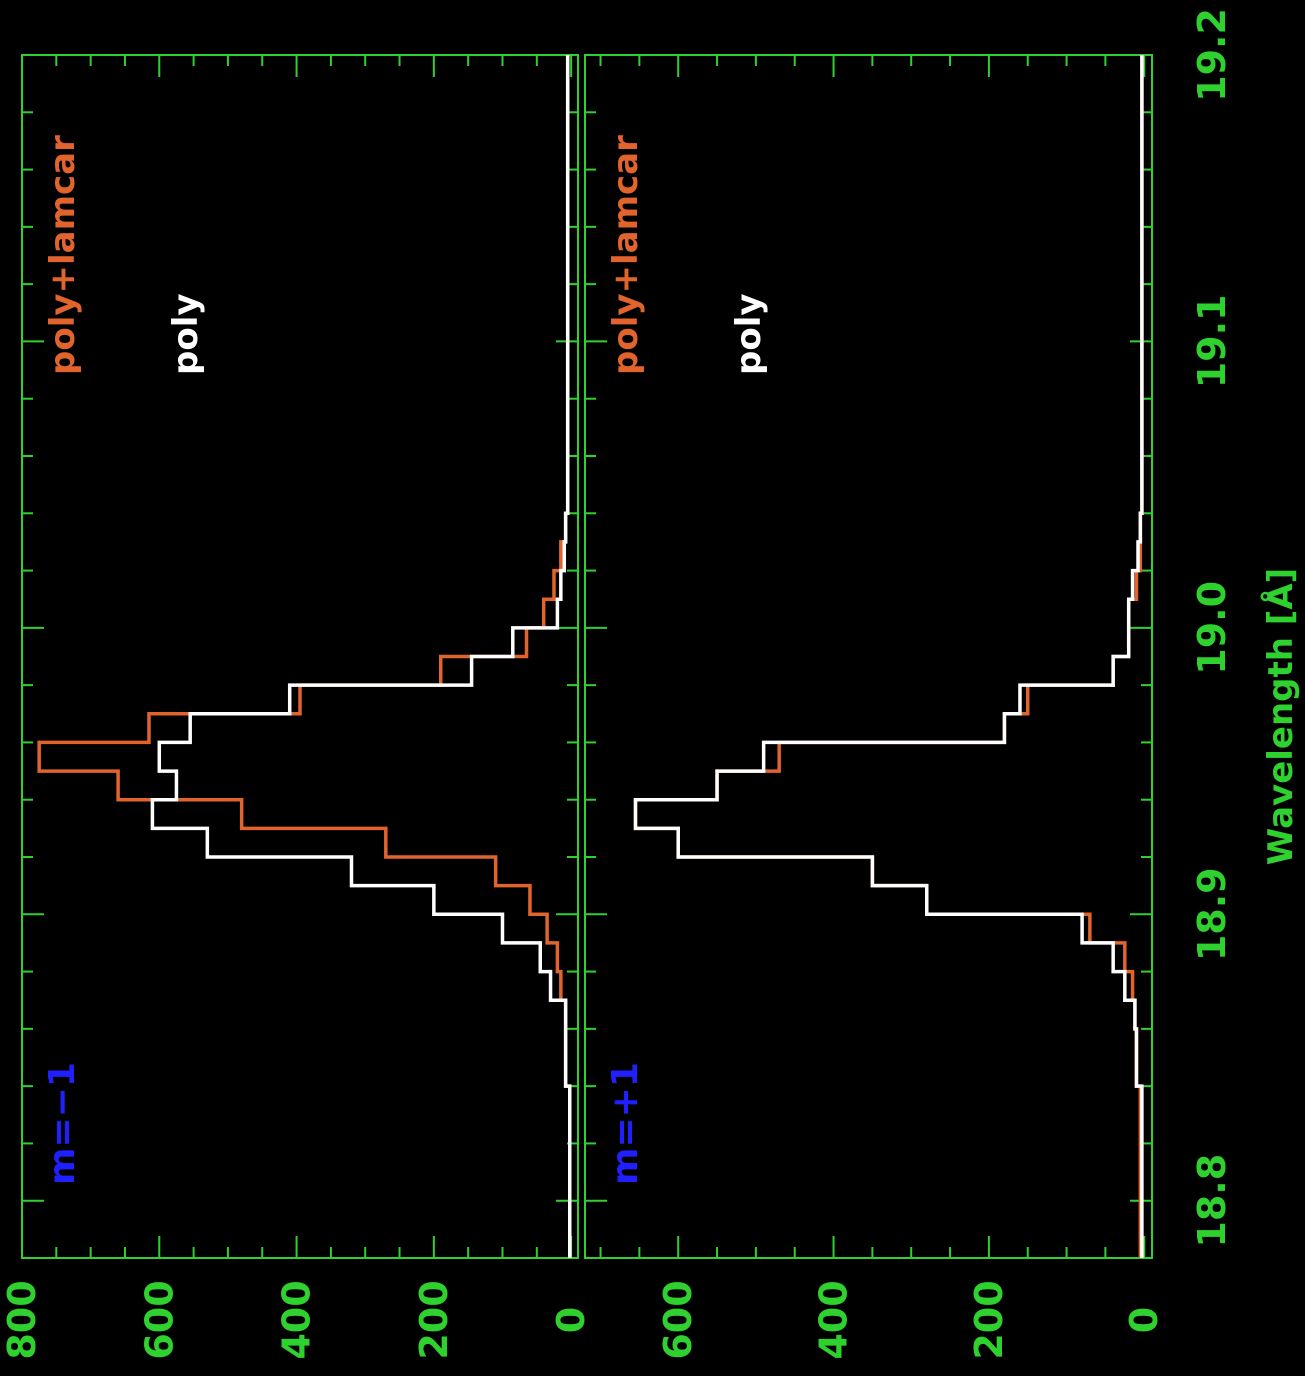 This screenshot has width=1305, height=1376. I want to click on wavelength-tick-label: 18.8, so click(1212, 1201).